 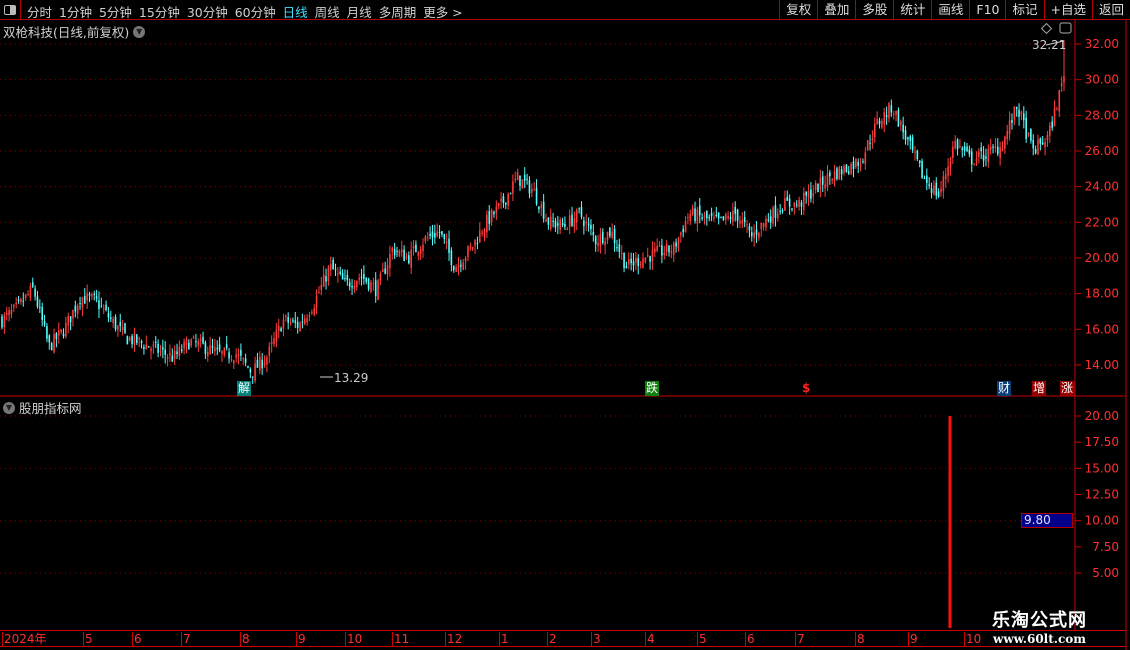 What do you see at coordinates (74, 31) in the screenshot?
I see `chart-title: 双枪科技(日线,前复权) ▼` at bounding box center [74, 31].